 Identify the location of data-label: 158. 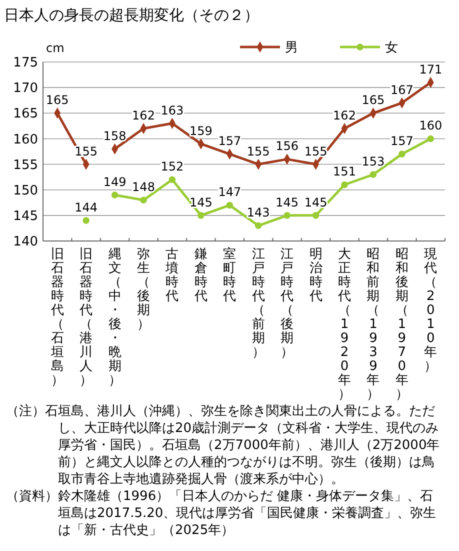
(114, 135).